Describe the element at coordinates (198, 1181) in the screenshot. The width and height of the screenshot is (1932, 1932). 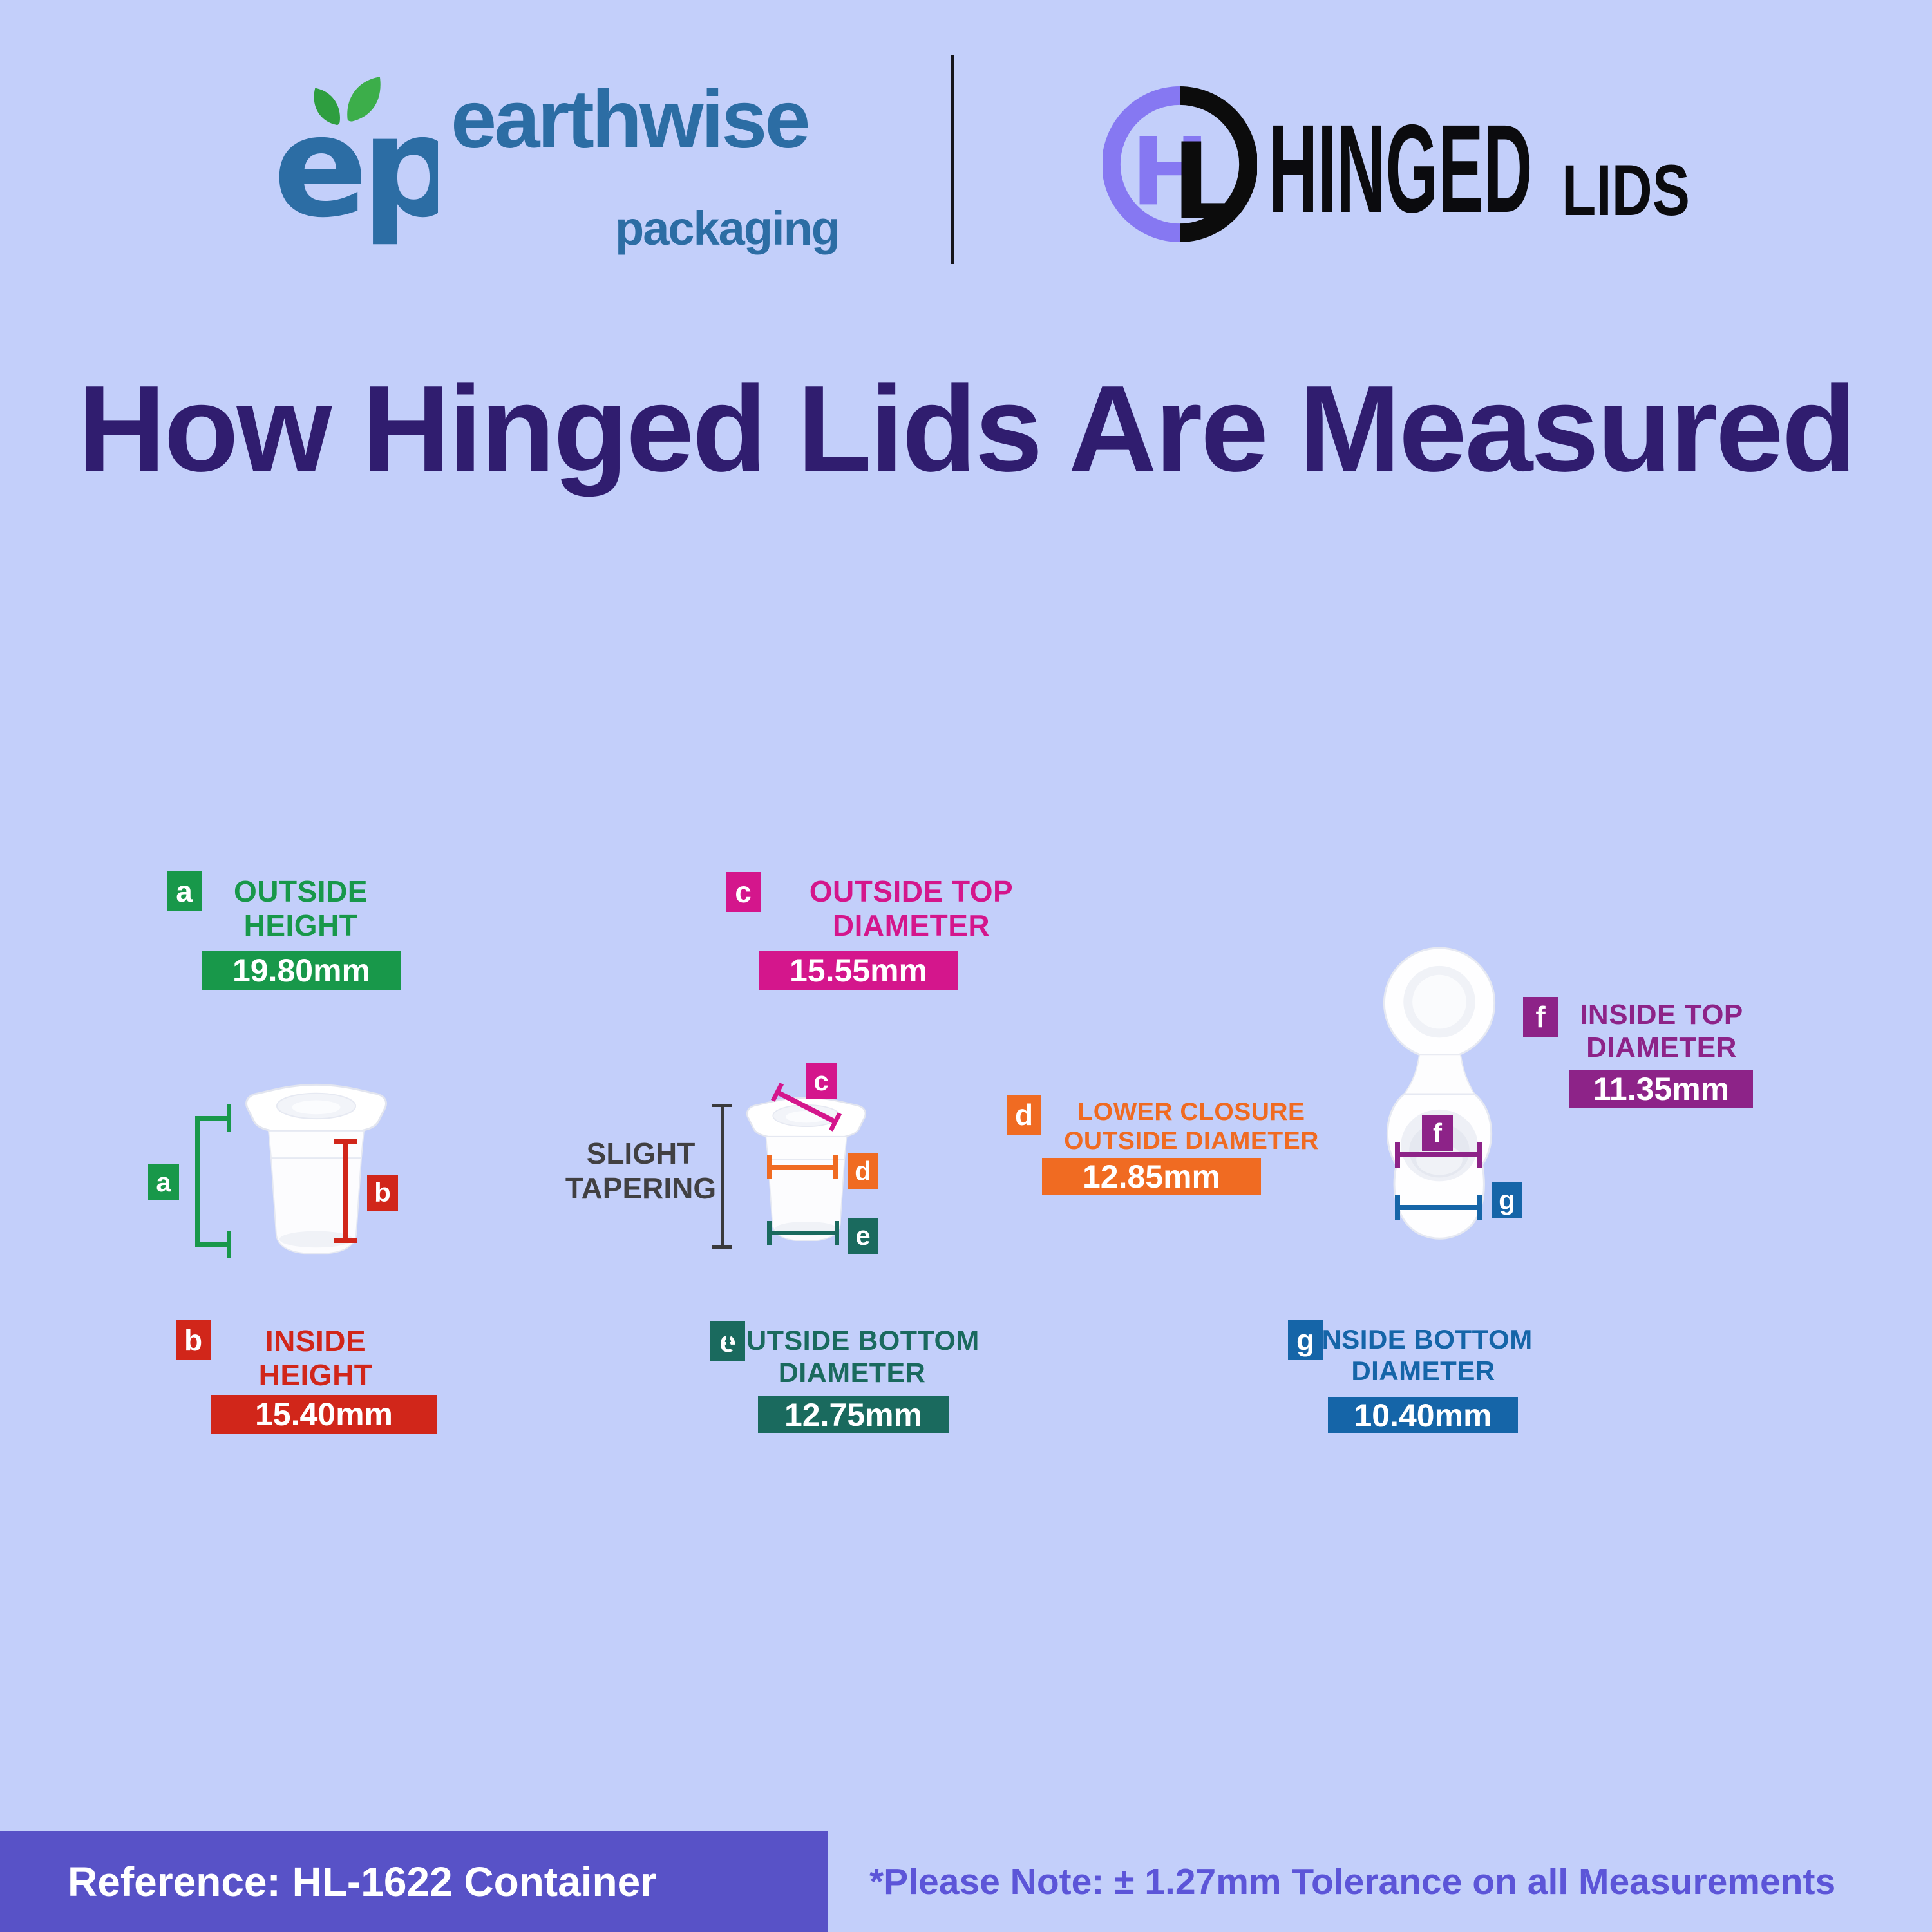
I see `measure-a-bracket-line` at that location.